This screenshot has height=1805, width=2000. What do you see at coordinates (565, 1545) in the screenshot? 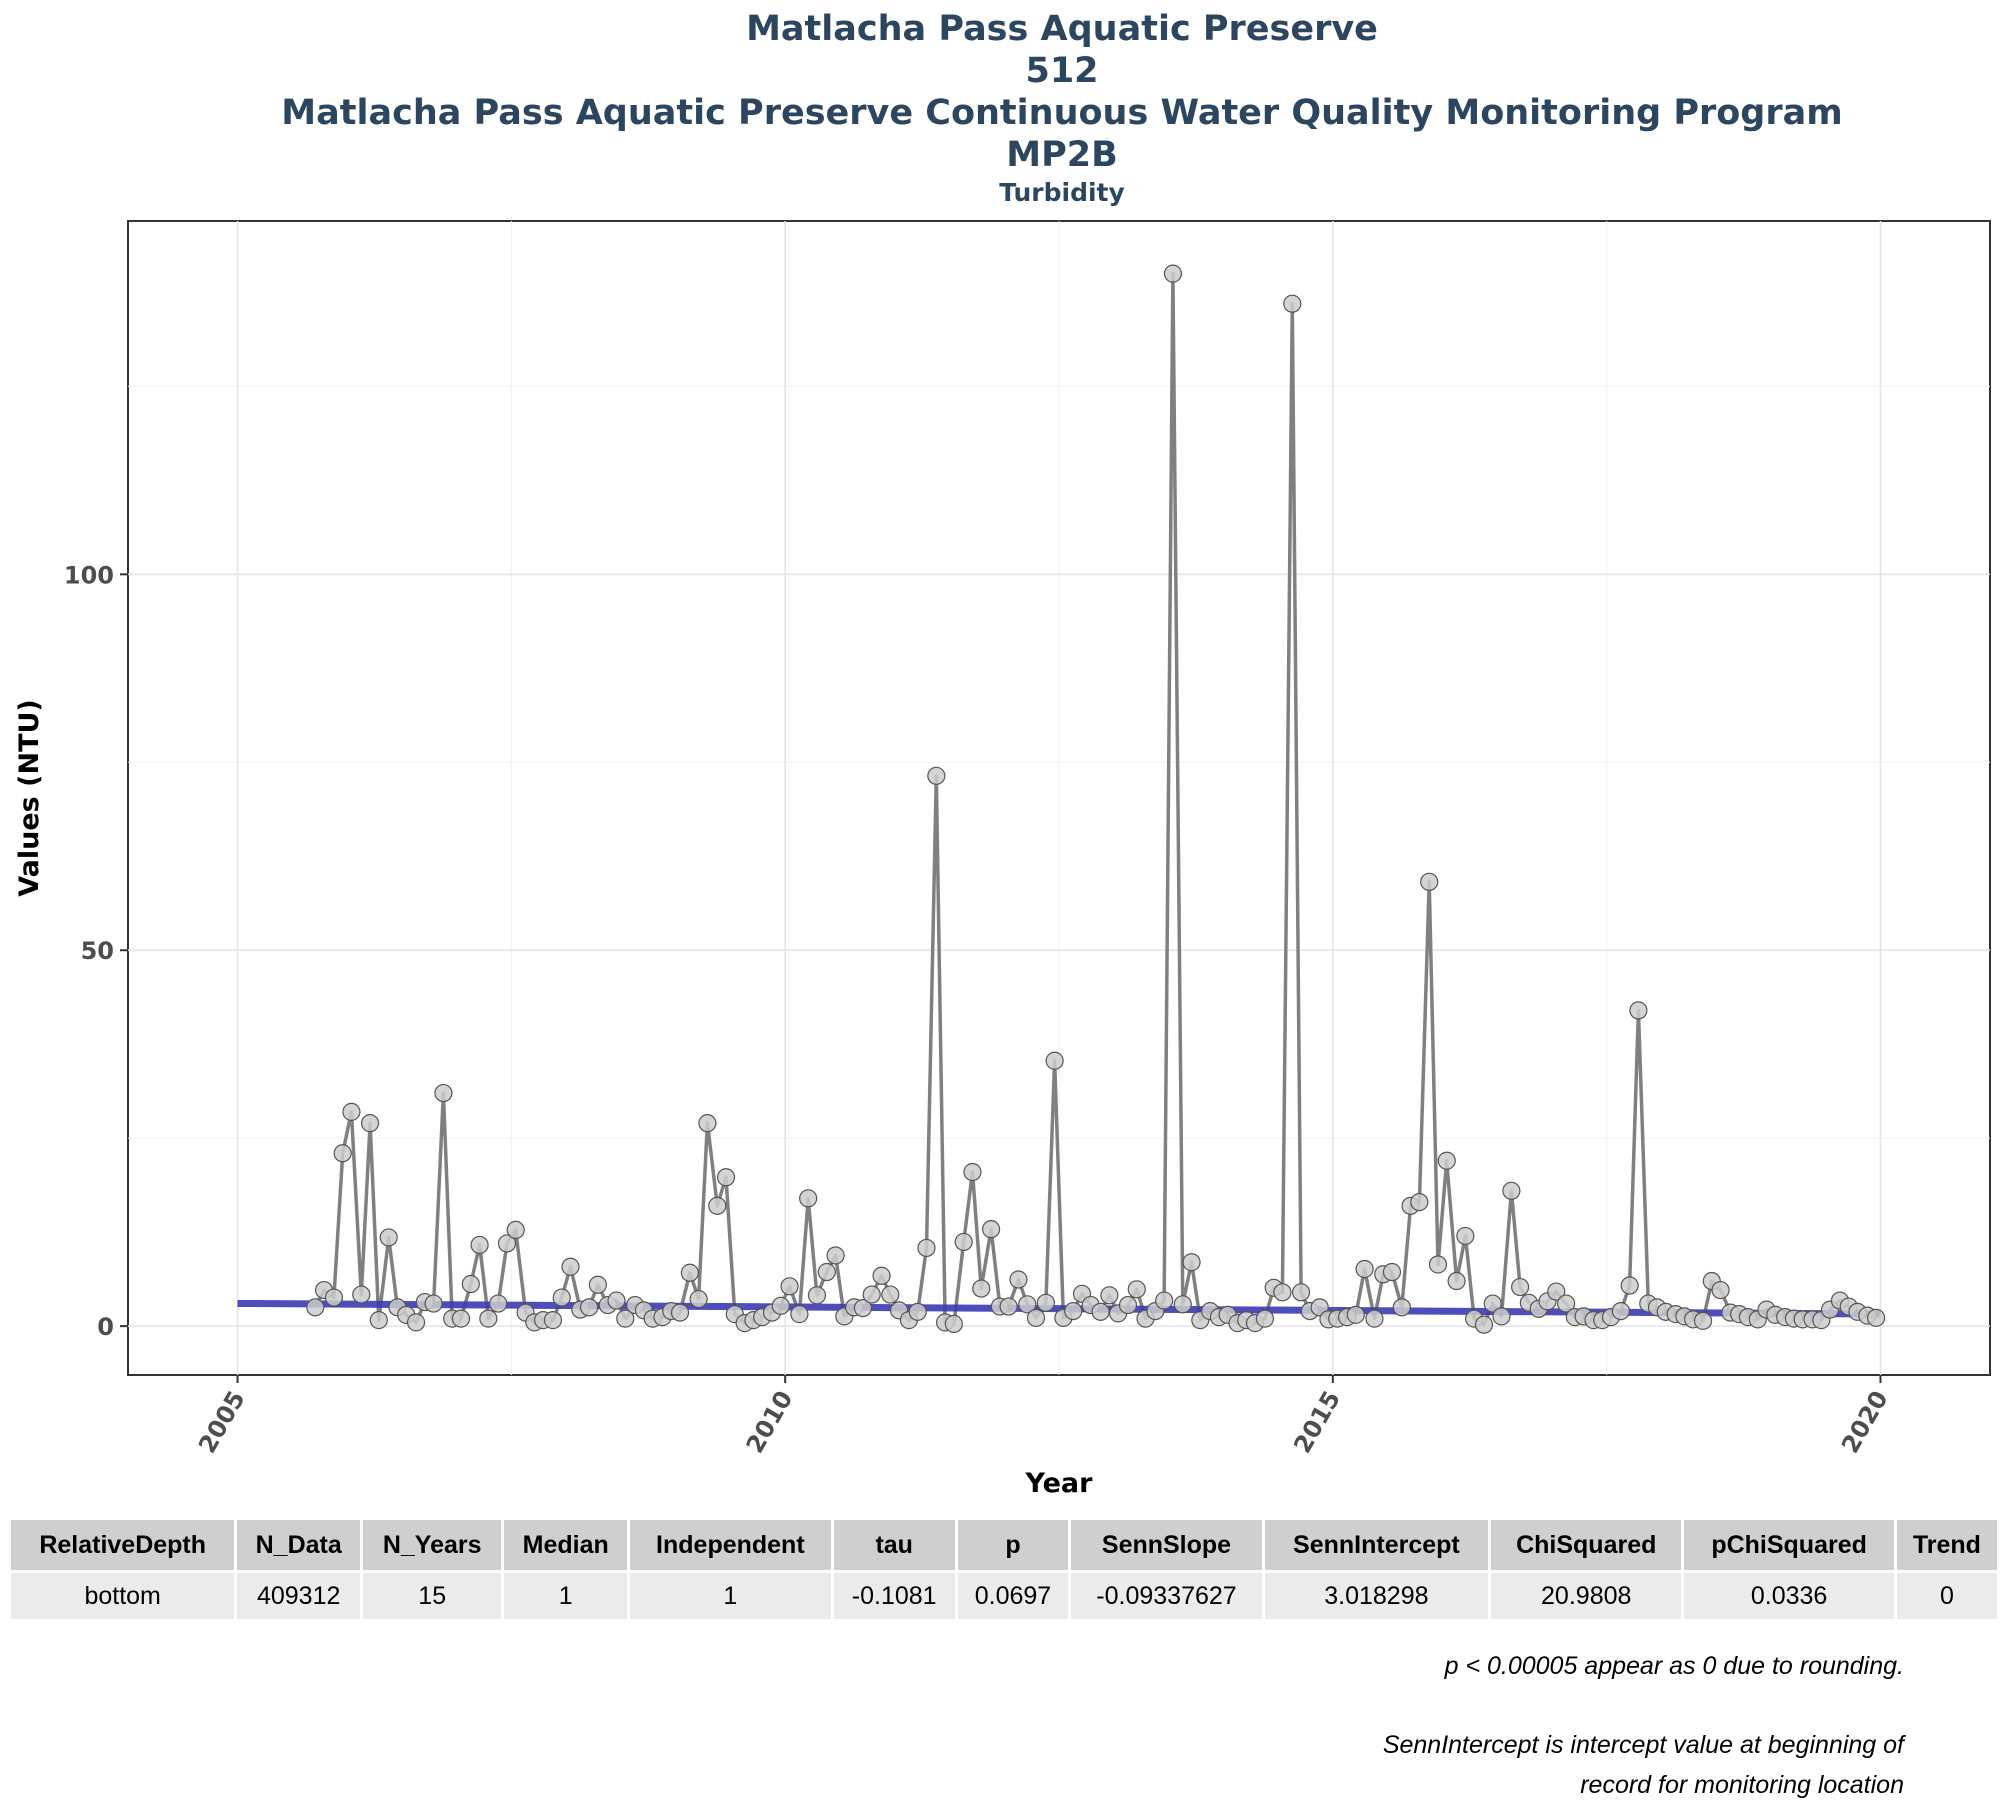
I see `column-header-median: Median` at bounding box center [565, 1545].